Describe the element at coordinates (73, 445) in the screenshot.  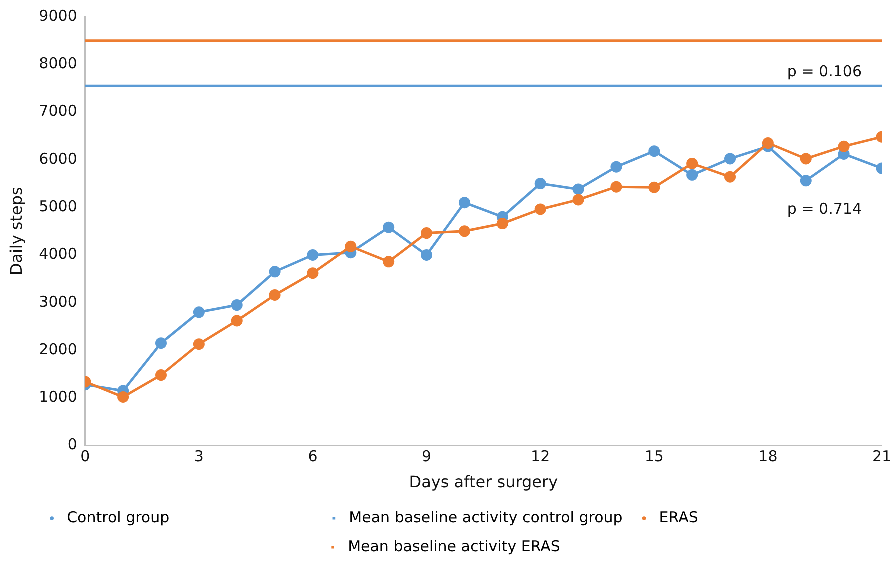
I see `y-tick-label: 0` at that location.